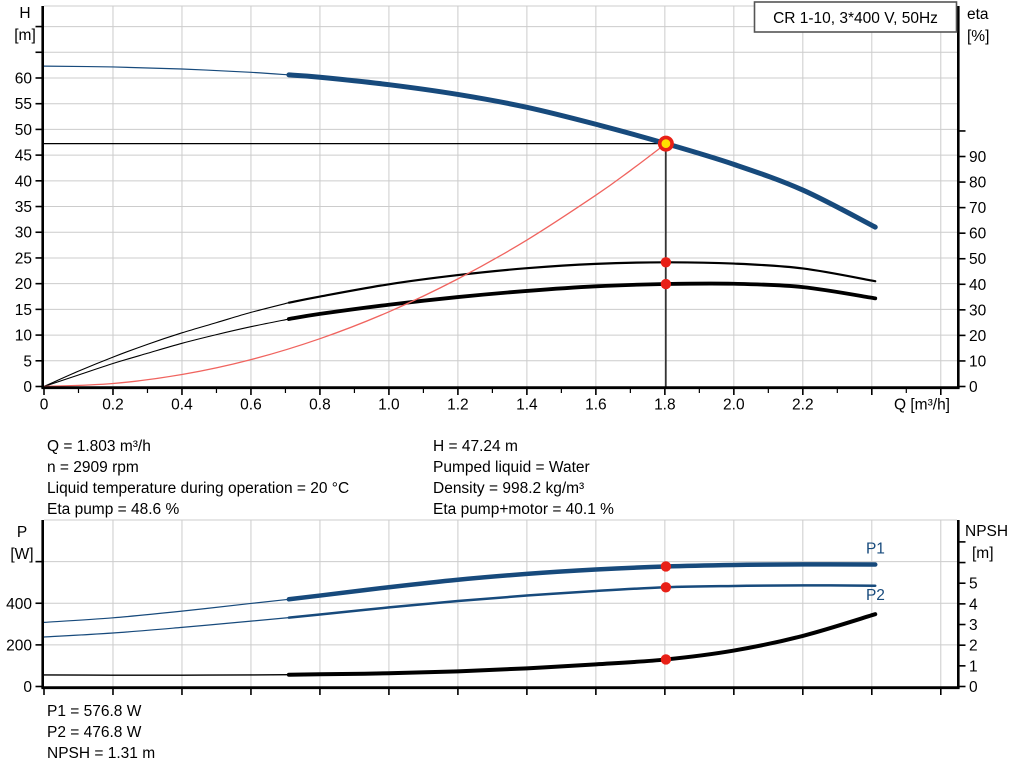 The image size is (1024, 781). Describe the element at coordinates (166, 610) in the screenshot. I see `p1-curve-thin` at that location.